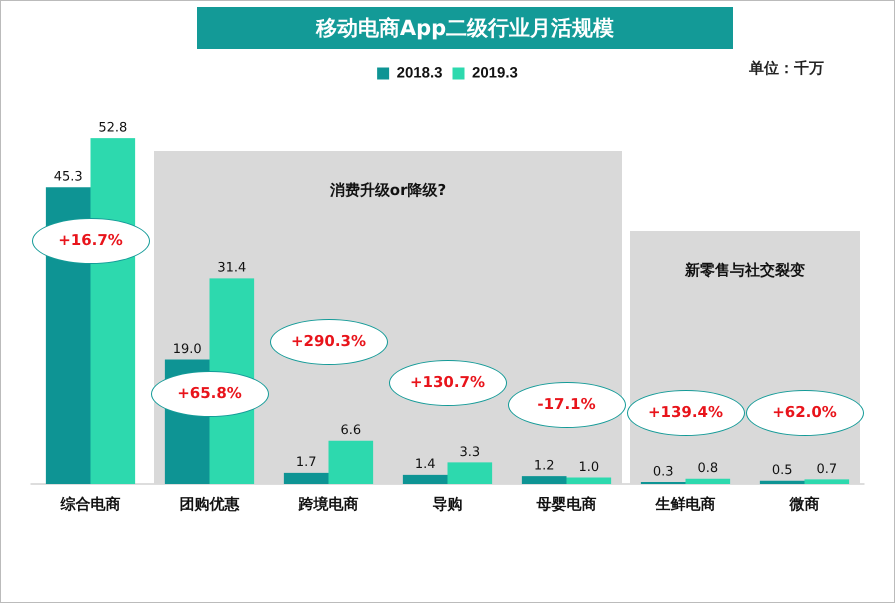 Image resolution: width=895 pixels, height=603 pixels. What do you see at coordinates (469, 452) in the screenshot?
I see `data-label: 3.3` at bounding box center [469, 452].